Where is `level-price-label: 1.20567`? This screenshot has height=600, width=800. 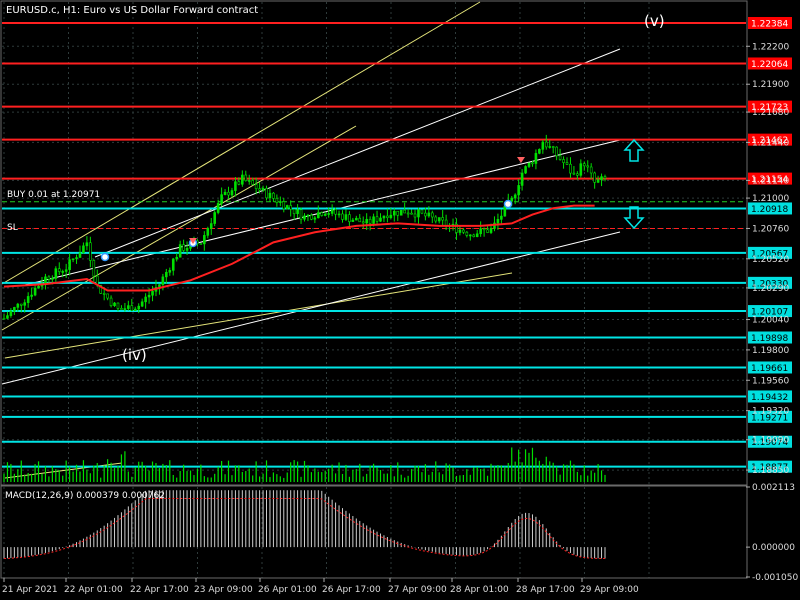
level-price-label: 1.20567 is located at coordinates (769, 254).